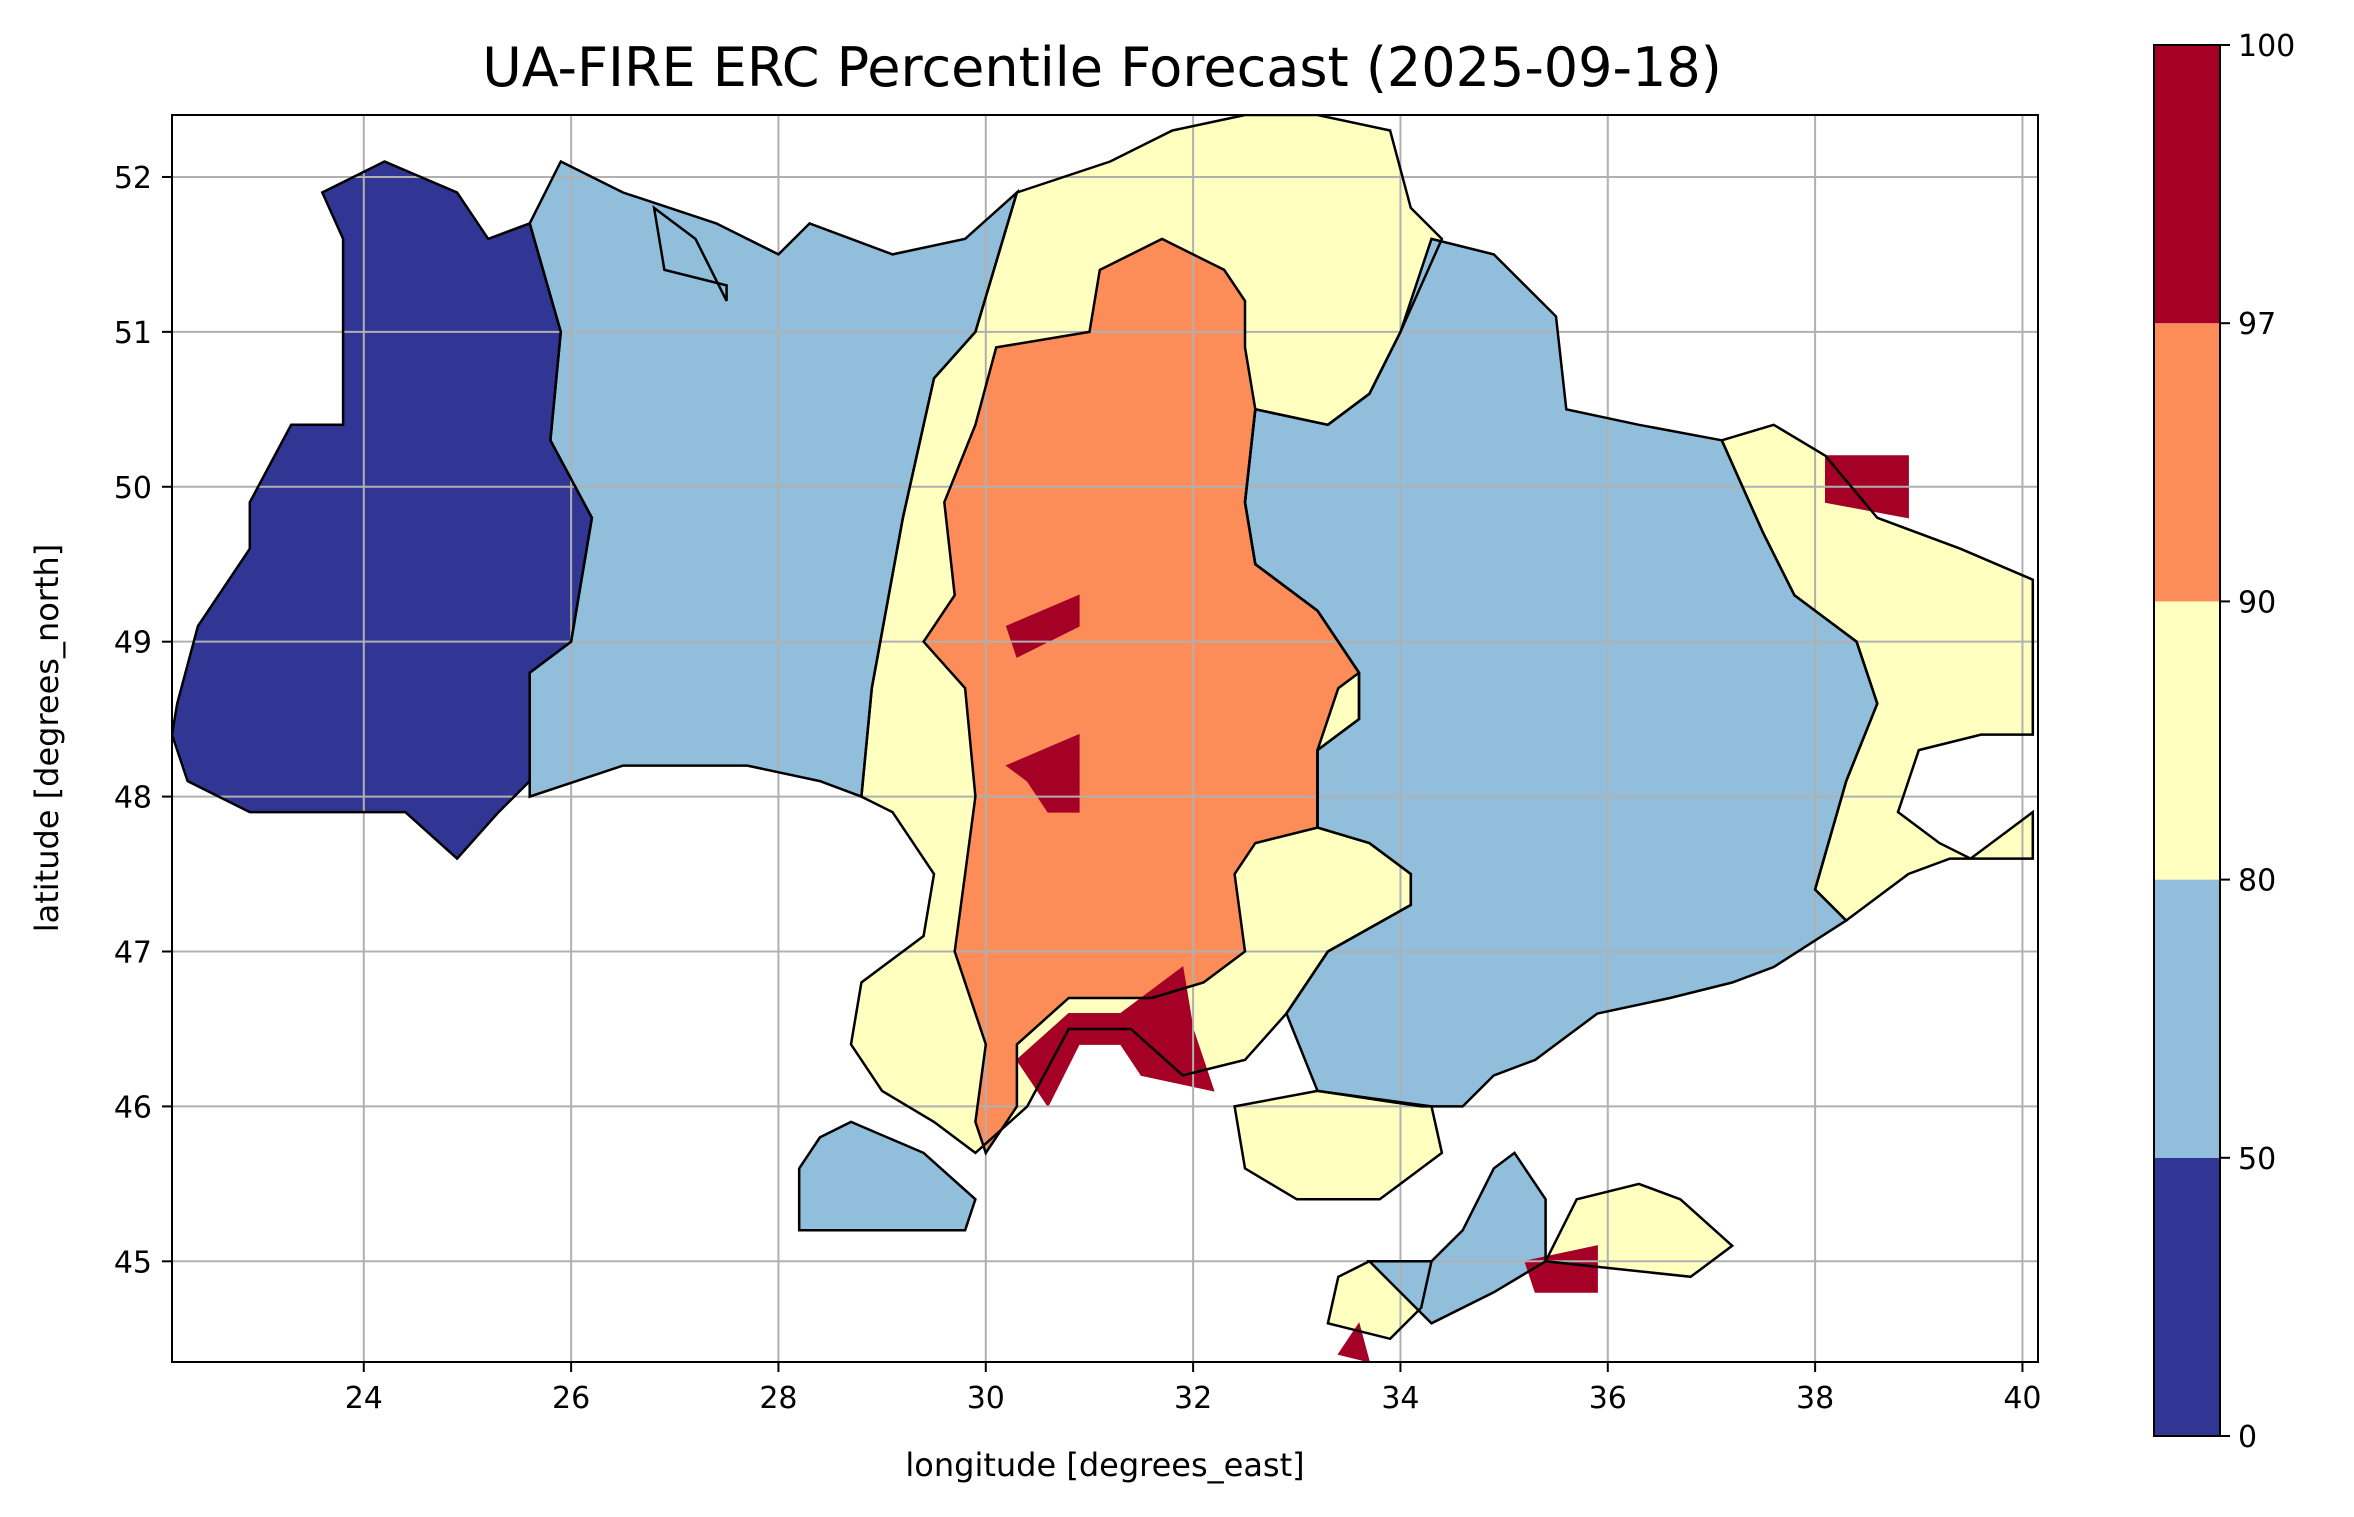 The image size is (2354, 1517). I want to click on y-tick-label: 45, so click(133, 1262).